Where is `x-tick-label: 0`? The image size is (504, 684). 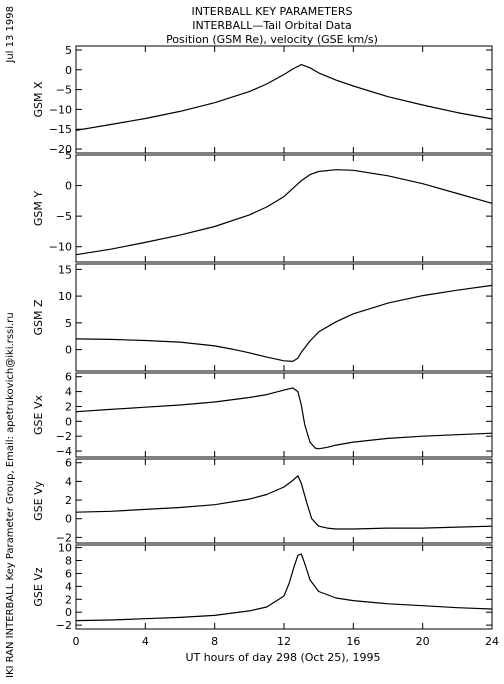
x-tick-label: 0 is located at coordinates (76, 641).